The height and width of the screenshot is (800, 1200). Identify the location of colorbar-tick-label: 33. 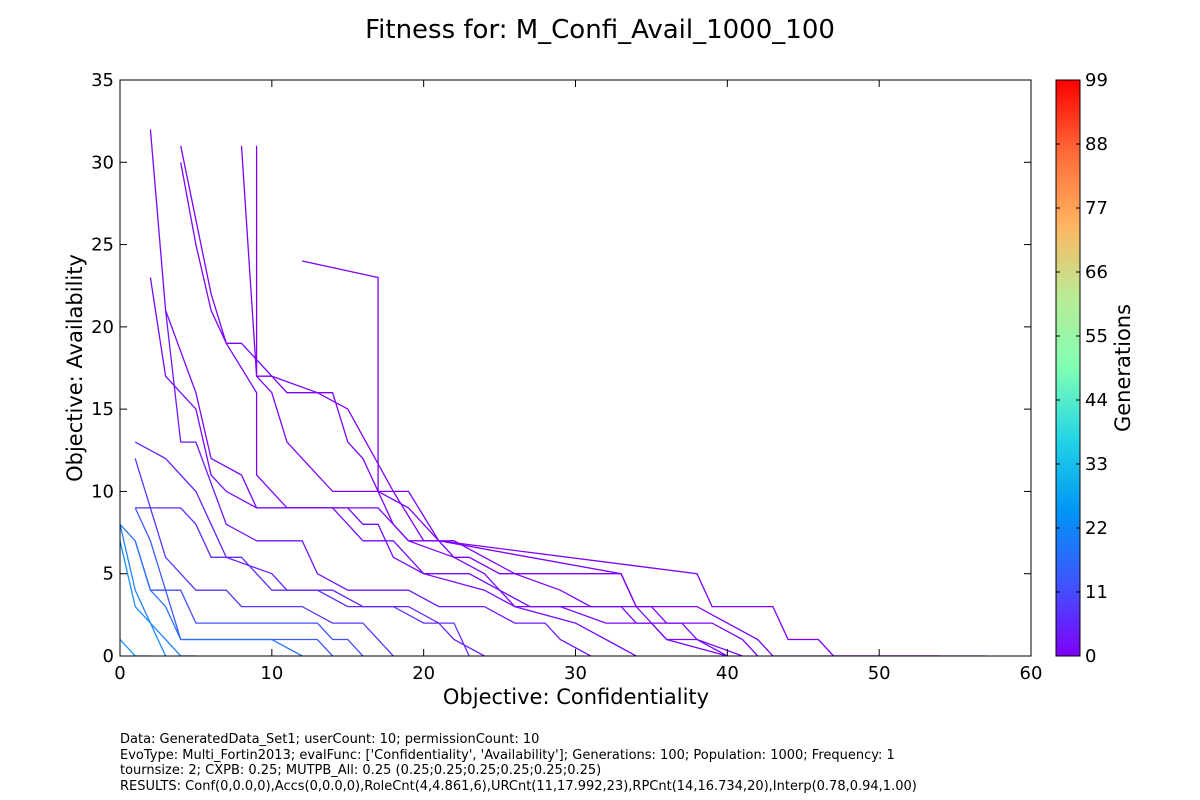
(1096, 464).